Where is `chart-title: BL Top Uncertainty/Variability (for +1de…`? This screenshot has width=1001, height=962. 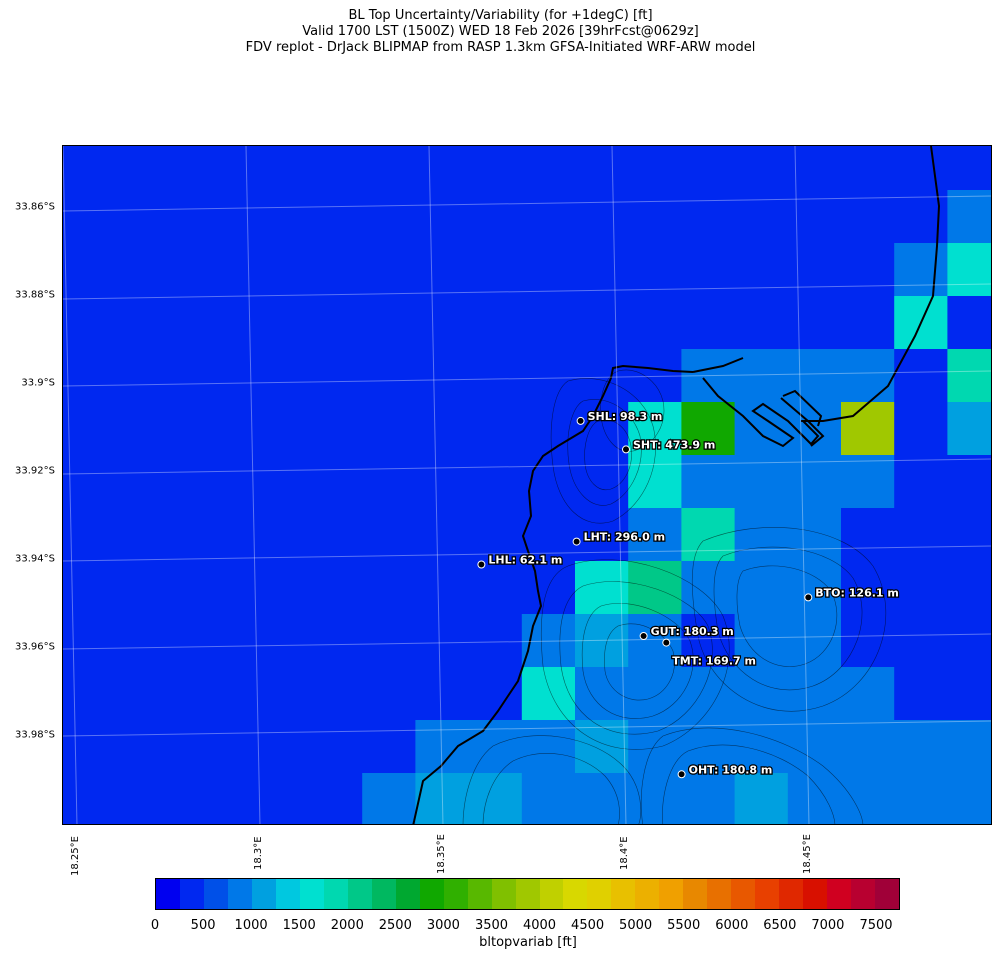
chart-title: BL Top Uncertainty/Variability (for +1de… is located at coordinates (500, 15).